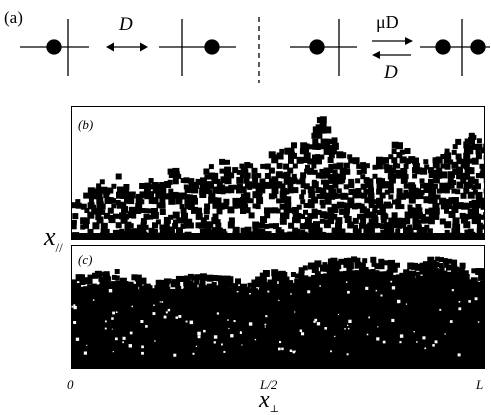  What do you see at coordinates (128, 47) in the screenshot?
I see `left-diagram` at bounding box center [128, 47].